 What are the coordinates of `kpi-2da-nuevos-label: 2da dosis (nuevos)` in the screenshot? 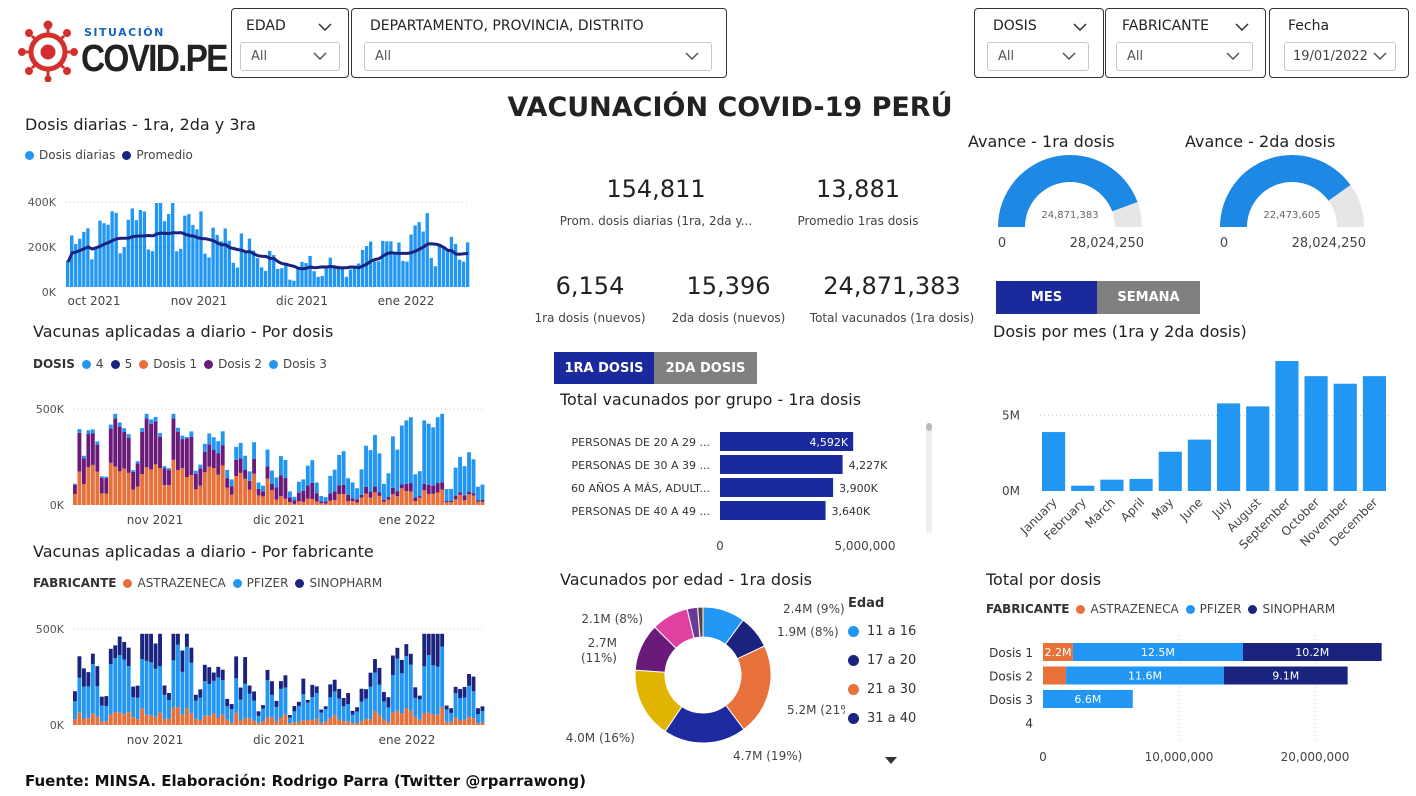 It's located at (728, 318).